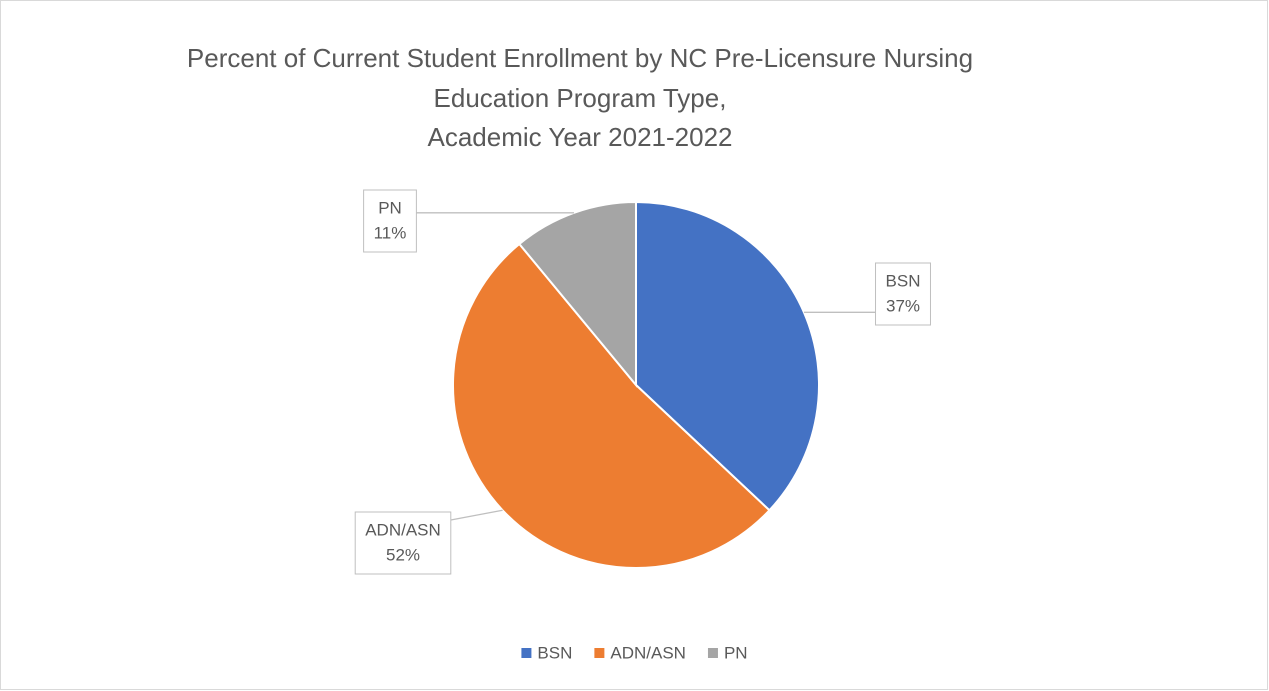  I want to click on data-label-category: ADN/ASN, so click(403, 529).